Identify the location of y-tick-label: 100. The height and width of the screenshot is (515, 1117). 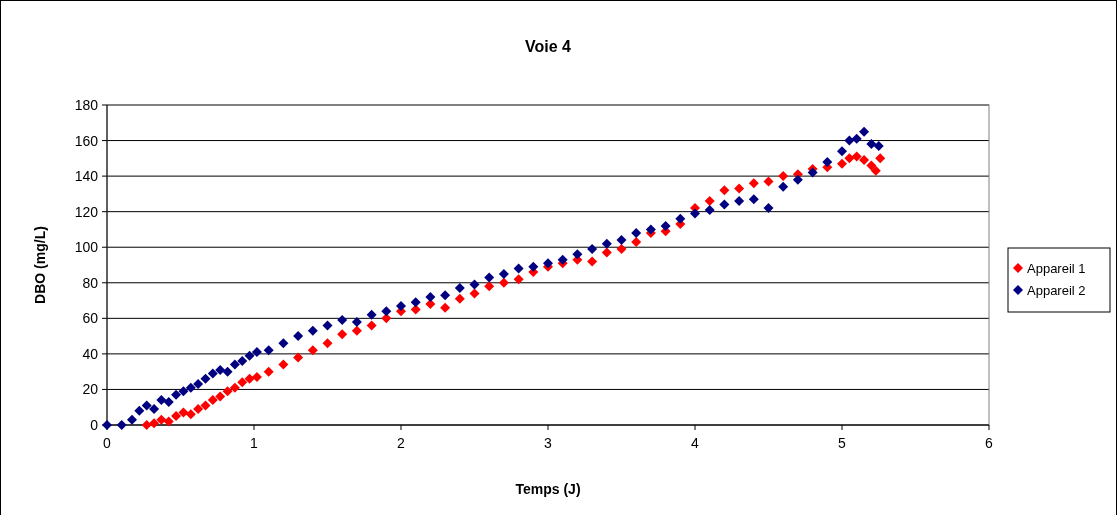
(86, 247).